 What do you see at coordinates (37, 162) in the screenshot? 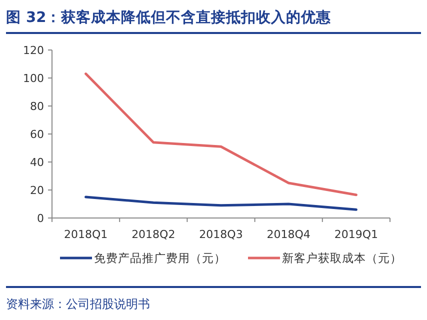
I see `y-tick-label: 40` at bounding box center [37, 162].